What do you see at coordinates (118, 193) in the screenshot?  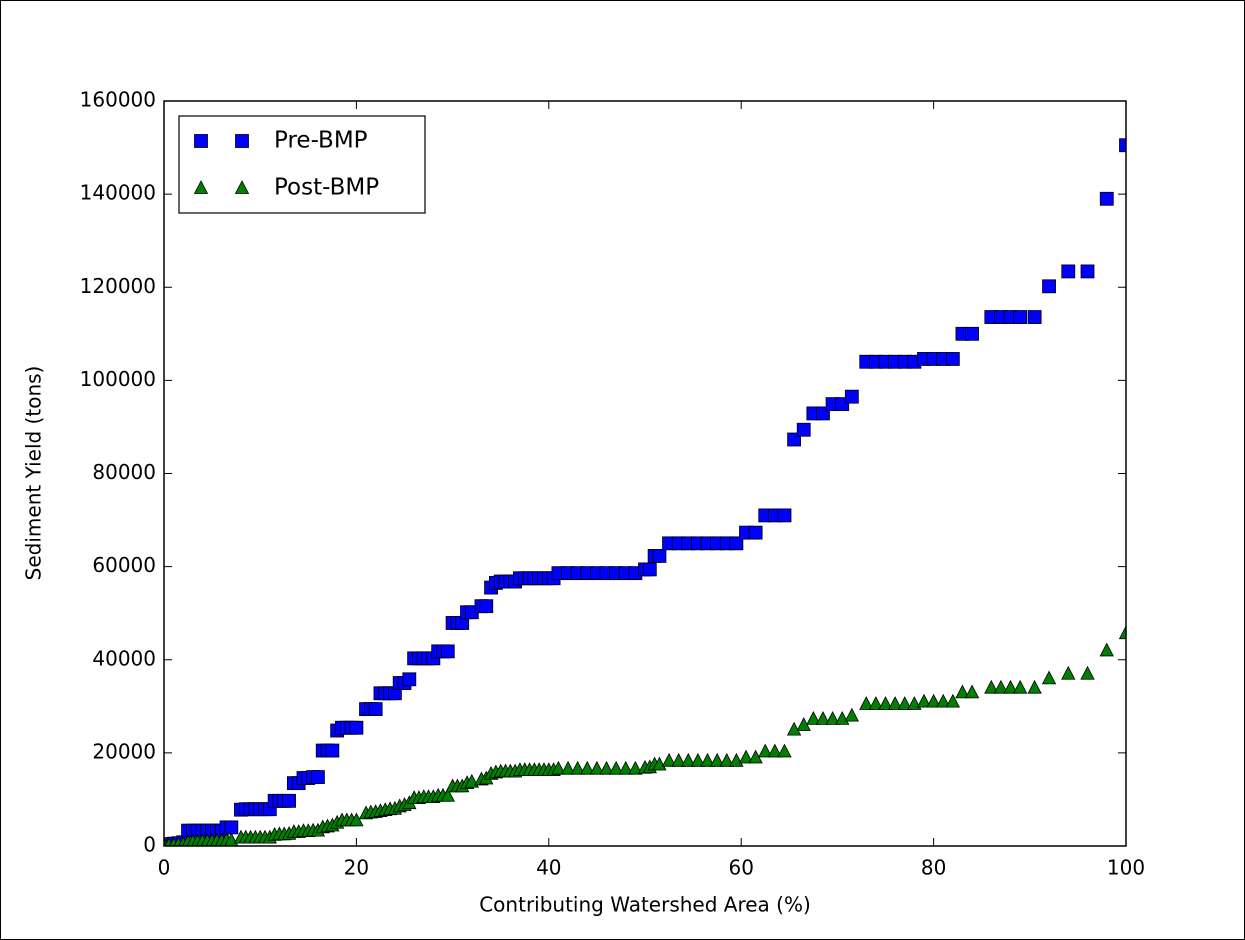 I see `y-tick-label: 140000` at bounding box center [118, 193].